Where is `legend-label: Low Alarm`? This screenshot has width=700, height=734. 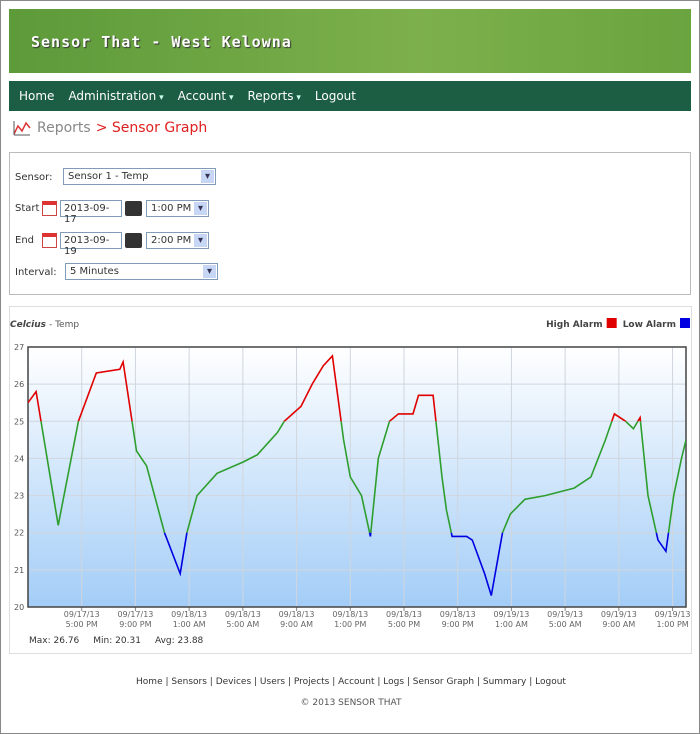 legend-label: Low Alarm is located at coordinates (649, 325).